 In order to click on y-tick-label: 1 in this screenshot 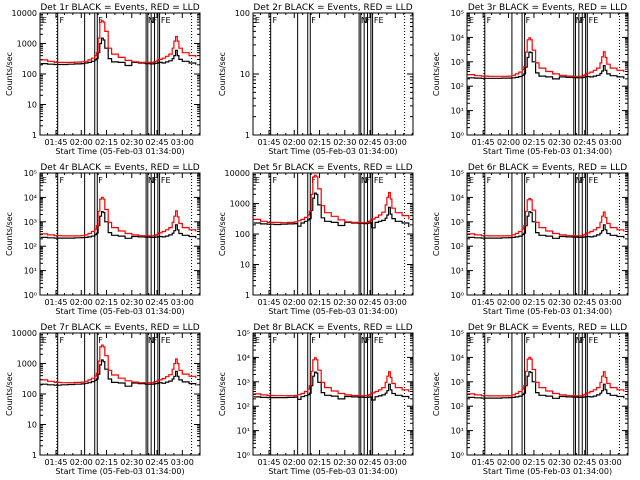, I will do `click(247, 295)`.